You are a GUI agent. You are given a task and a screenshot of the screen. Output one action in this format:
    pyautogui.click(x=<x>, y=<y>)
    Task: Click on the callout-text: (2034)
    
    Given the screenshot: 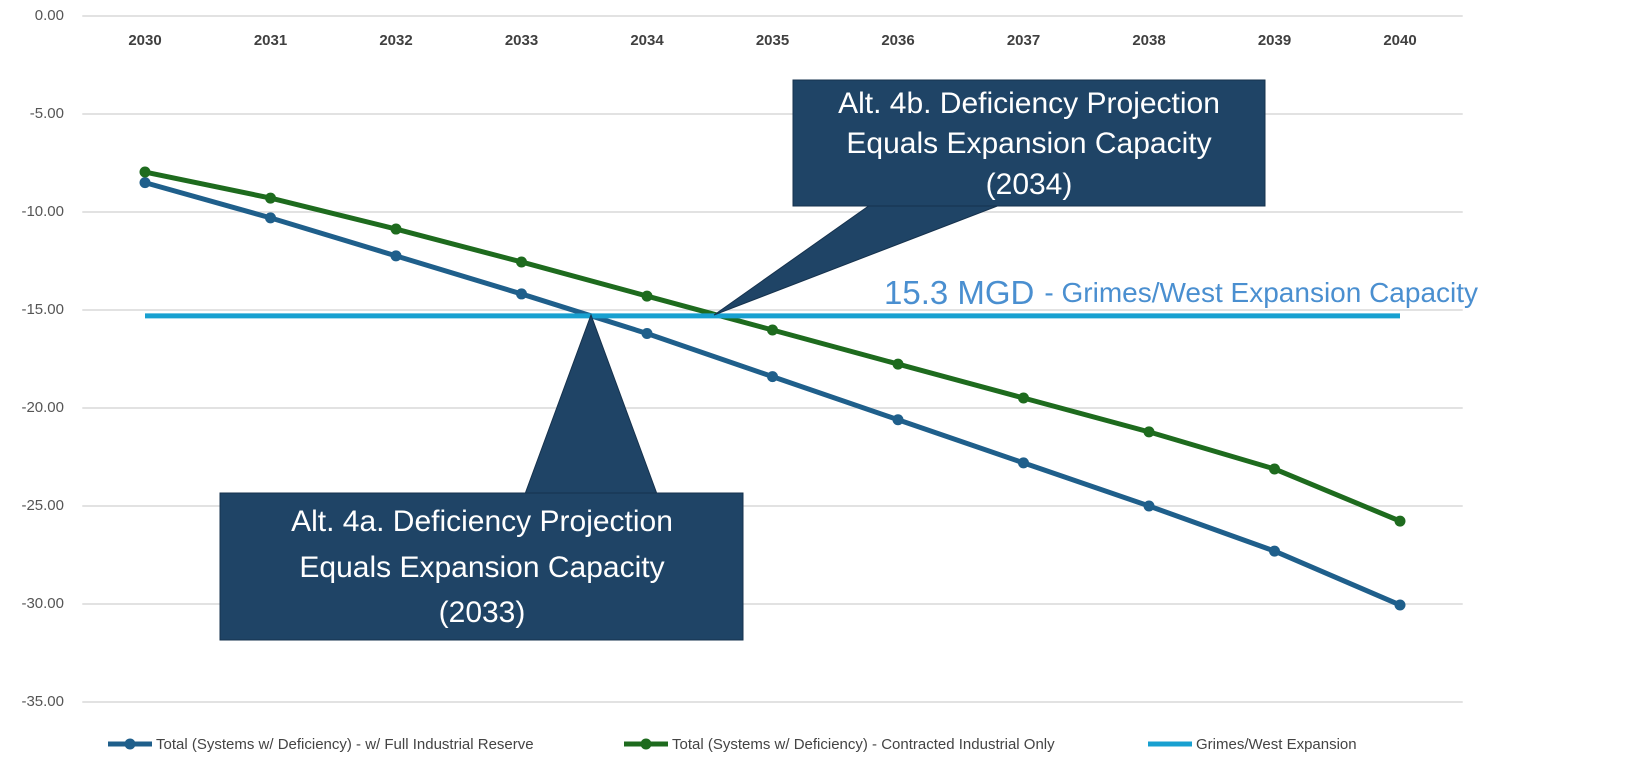 What is the action you would take?
    pyautogui.click(x=1029, y=184)
    